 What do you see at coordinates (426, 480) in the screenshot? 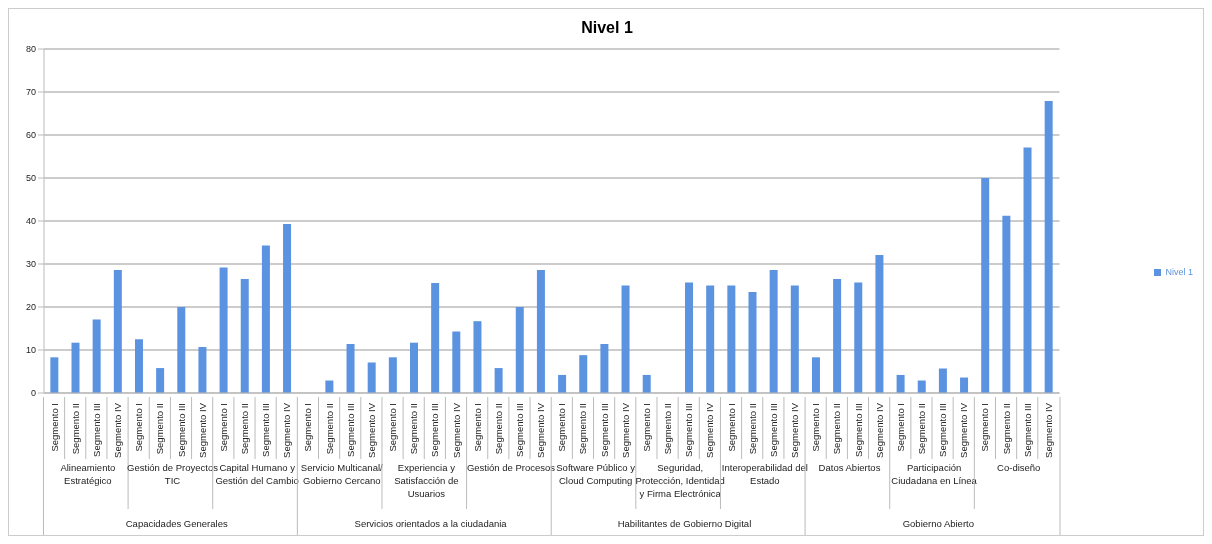
I see `text: Experiencia y Satisfacción de Usuarios` at bounding box center [426, 480].